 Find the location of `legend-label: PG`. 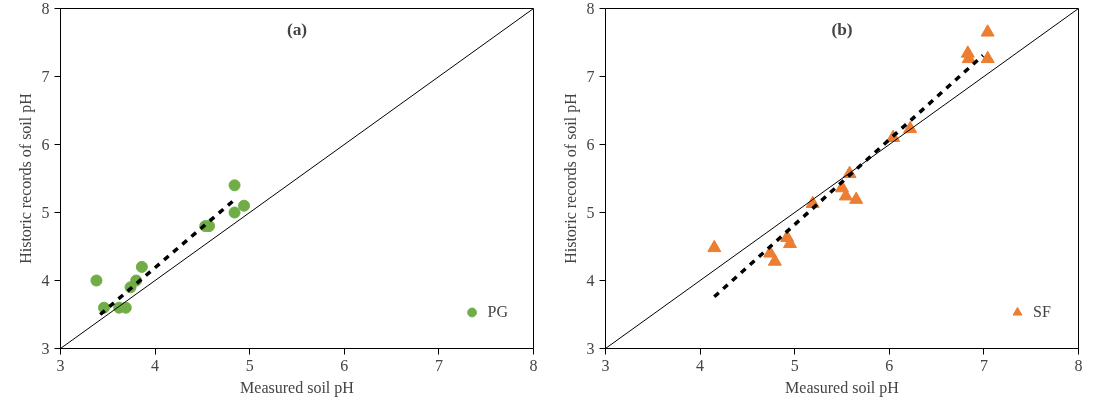

legend-label: PG is located at coordinates (497, 312).